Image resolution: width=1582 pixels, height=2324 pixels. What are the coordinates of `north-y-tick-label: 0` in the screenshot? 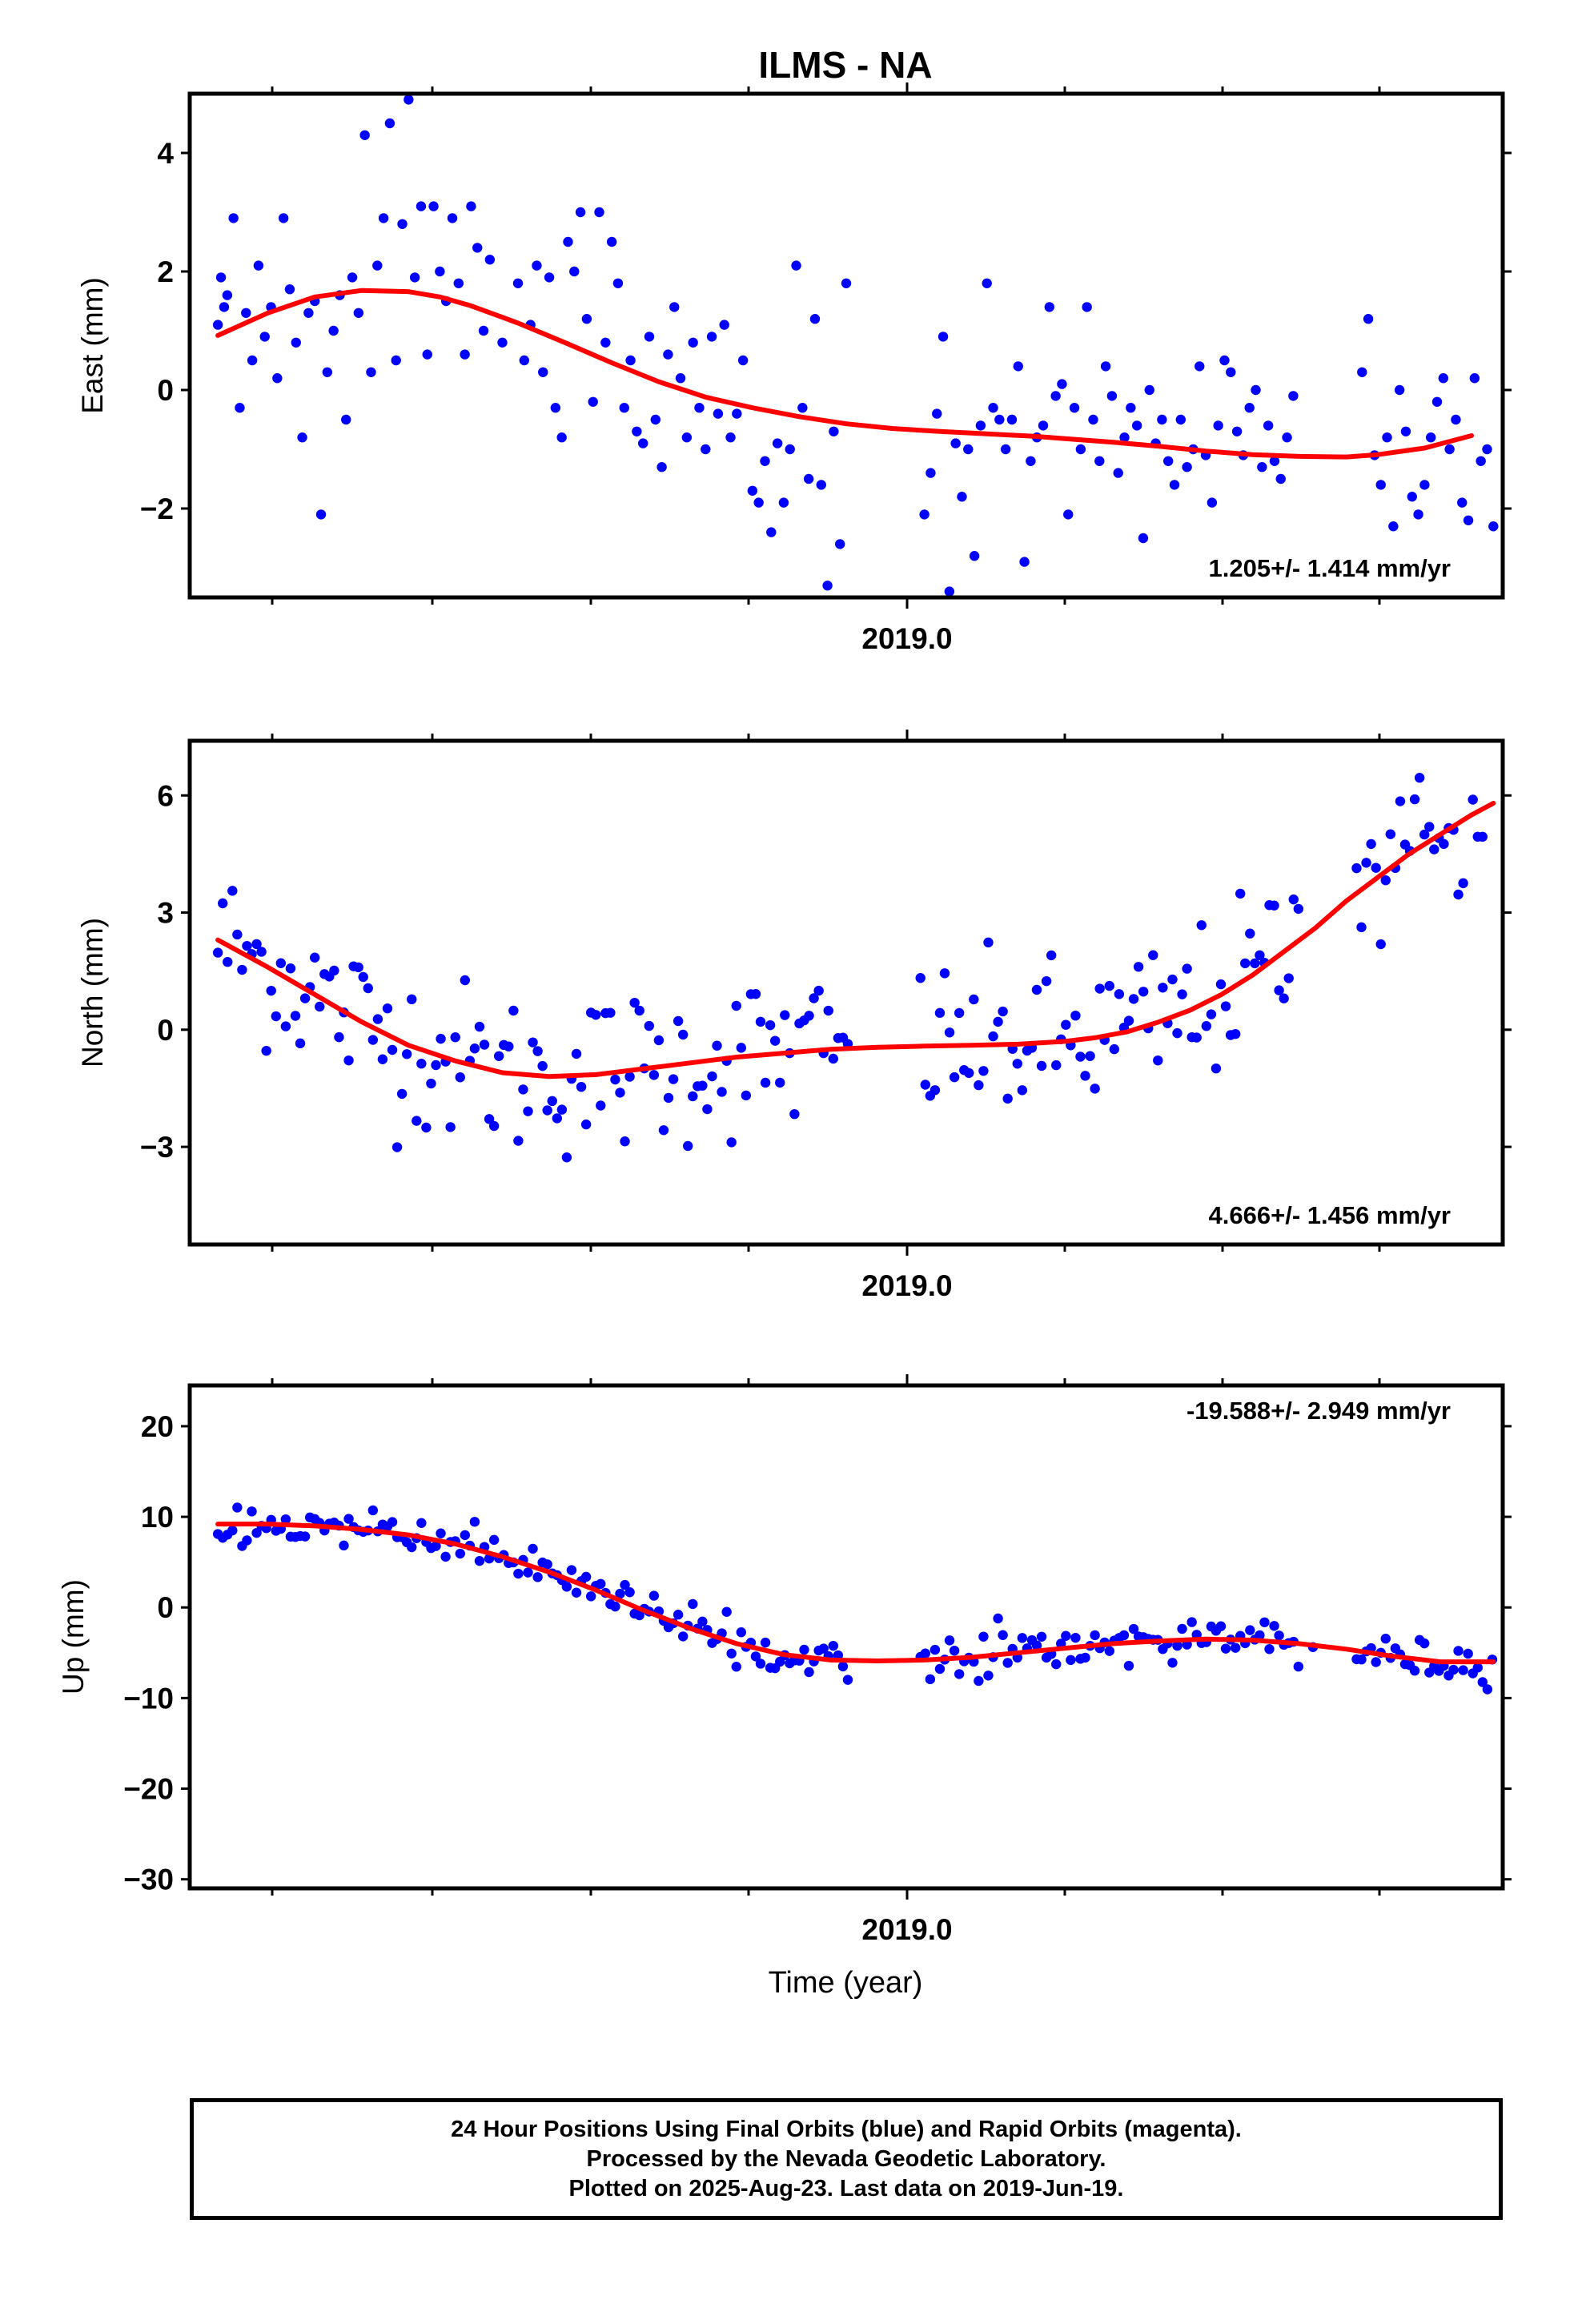 It's located at (165, 1030).